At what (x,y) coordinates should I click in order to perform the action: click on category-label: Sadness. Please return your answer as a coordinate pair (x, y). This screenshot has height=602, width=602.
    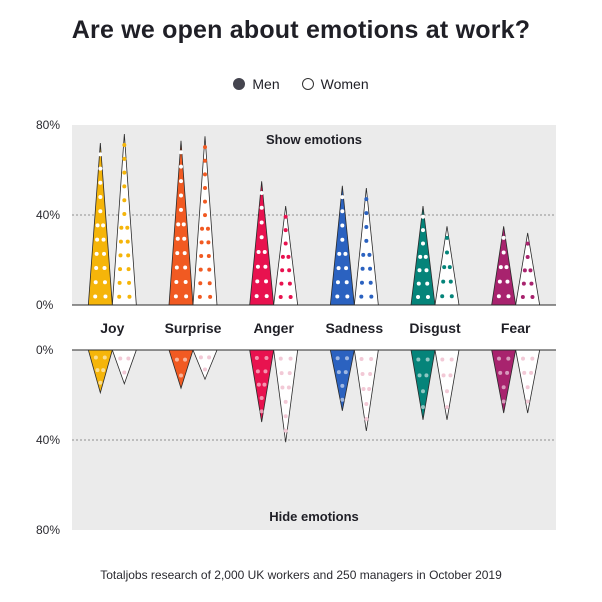
    Looking at the image, I should click on (355, 328).